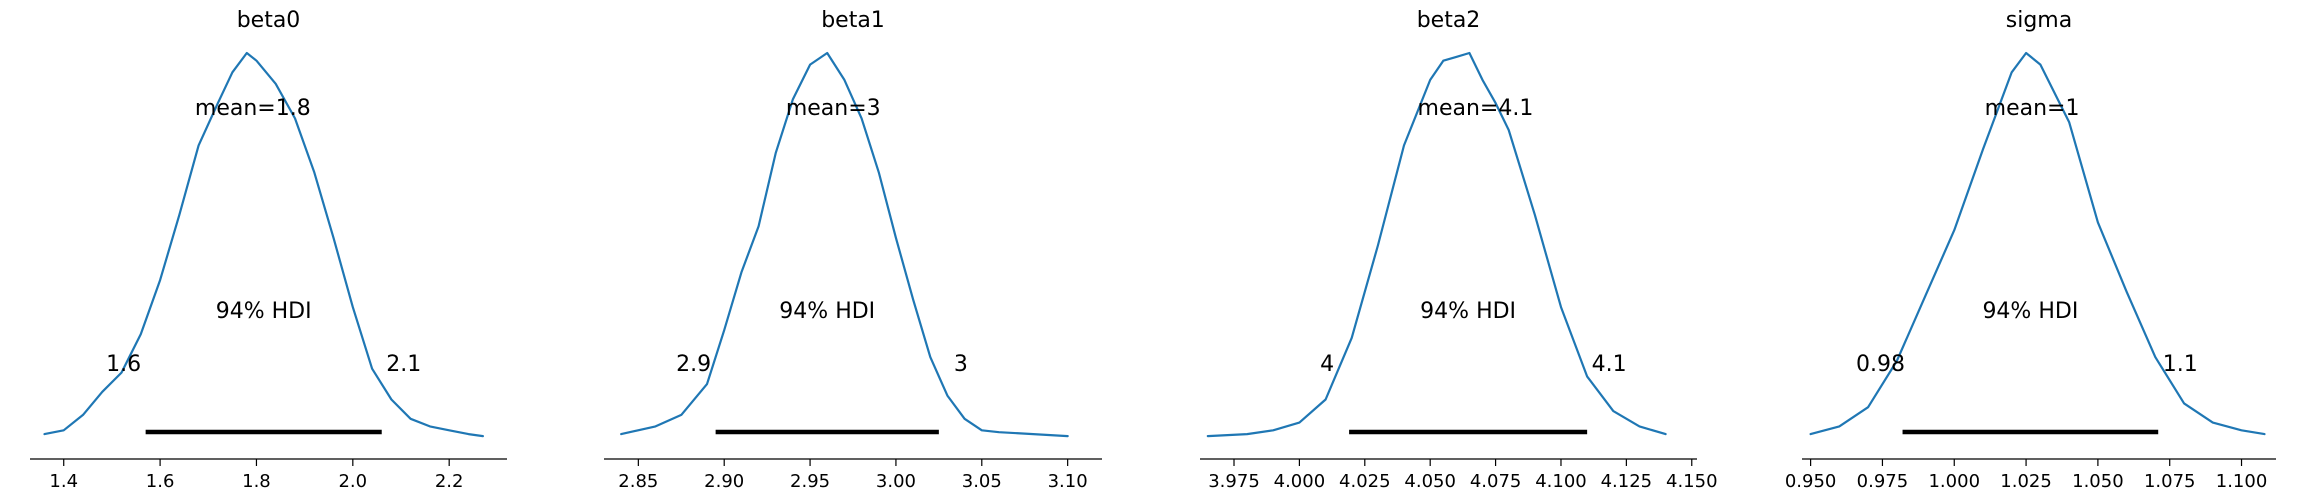 The width and height of the screenshot is (2301, 497). I want to click on x-tick-label: 2.85, so click(638, 481).